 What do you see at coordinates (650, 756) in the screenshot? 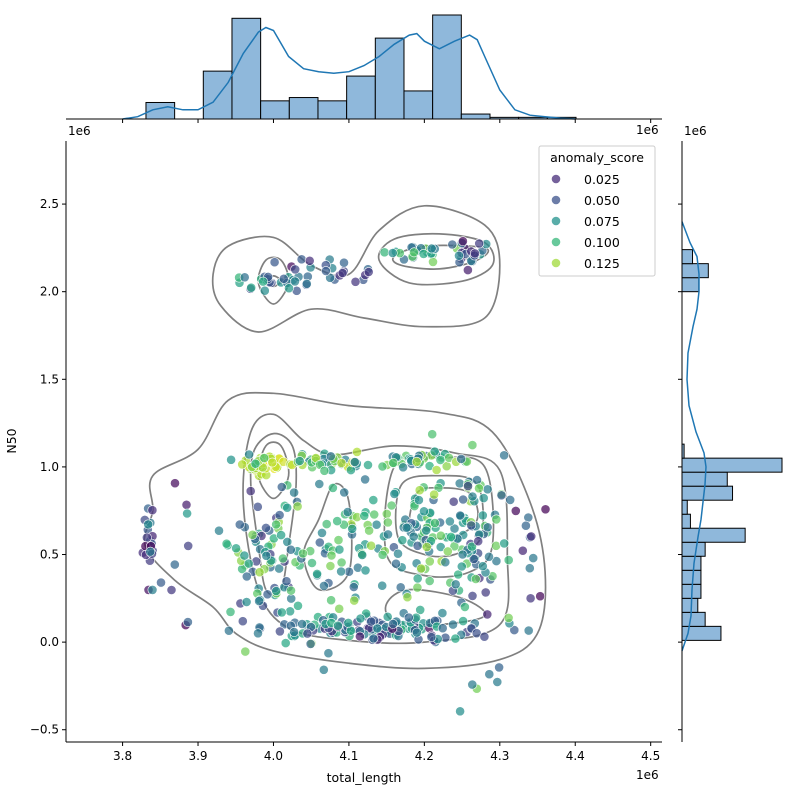
I see `x-tick-label: 4.5` at bounding box center [650, 756].